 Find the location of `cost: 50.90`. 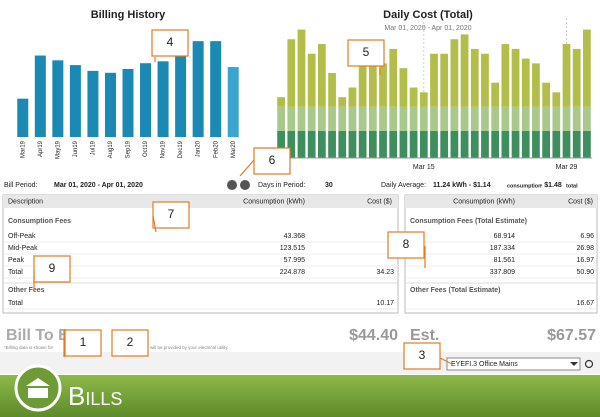

cost: 50.90 is located at coordinates (585, 272).